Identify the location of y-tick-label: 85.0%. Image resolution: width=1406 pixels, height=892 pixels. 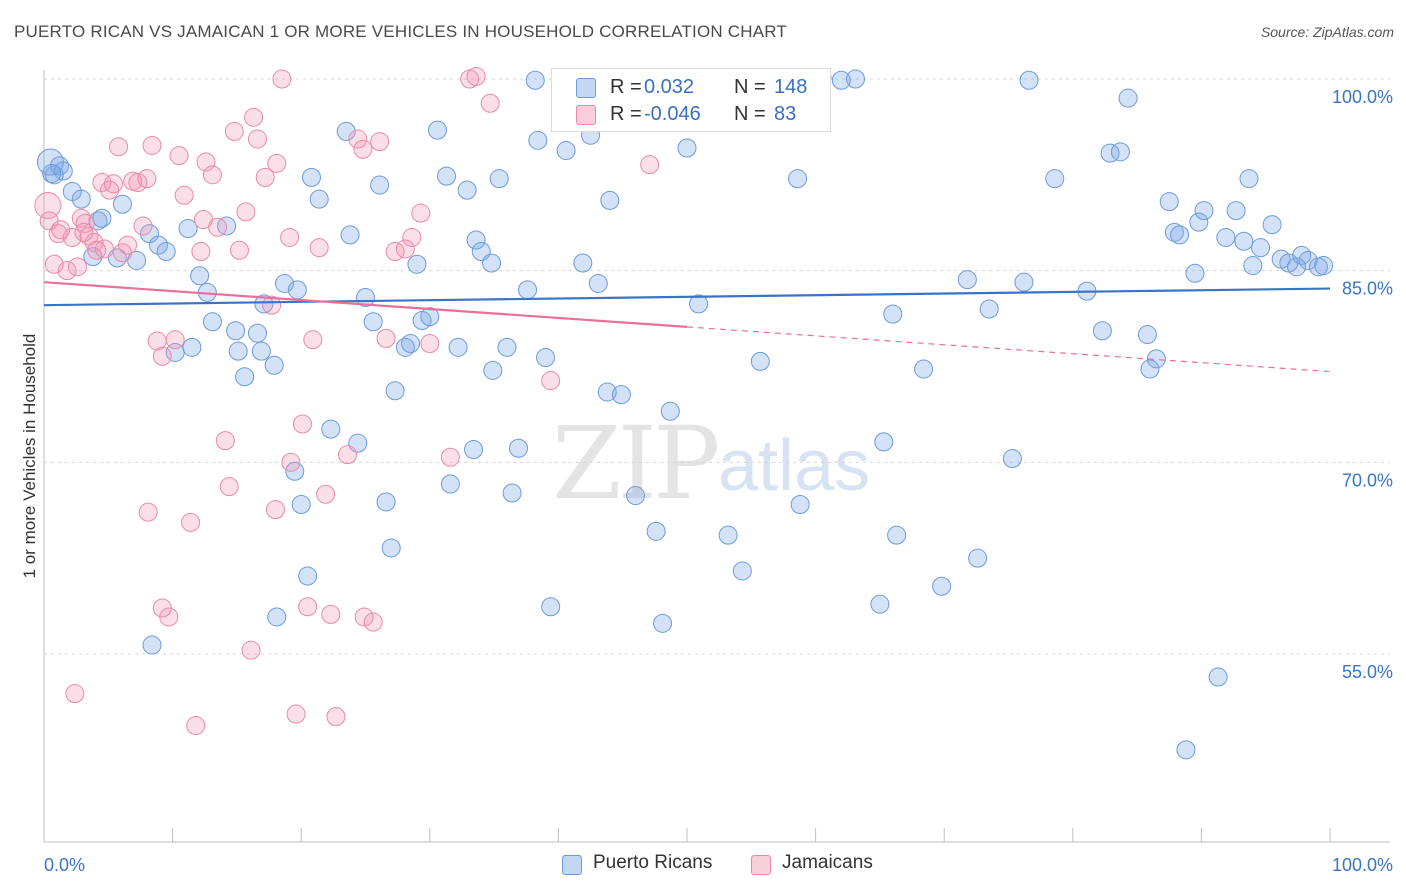
(1367, 289).